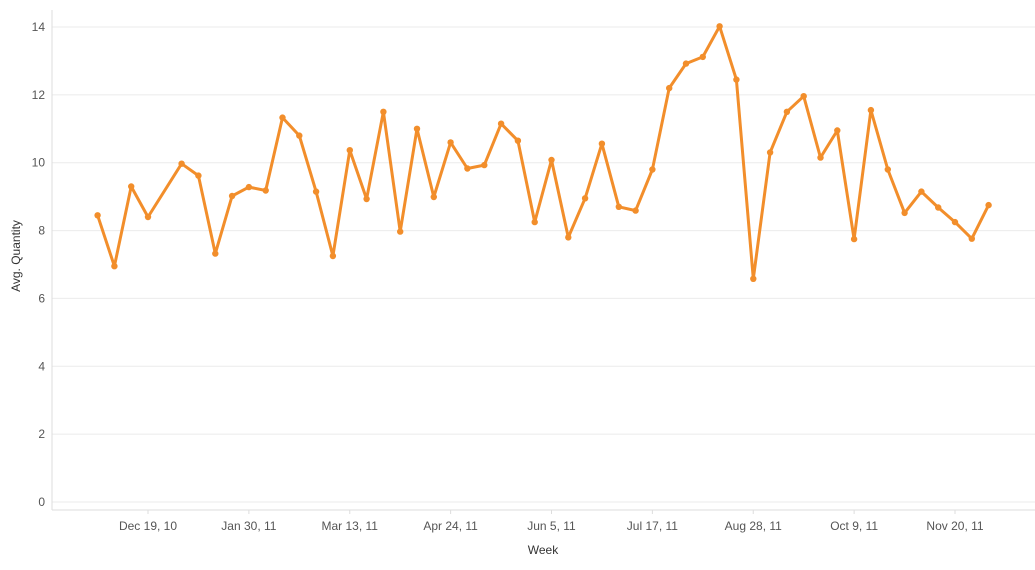  What do you see at coordinates (39, 27) in the screenshot?
I see `y-tick-label: 14` at bounding box center [39, 27].